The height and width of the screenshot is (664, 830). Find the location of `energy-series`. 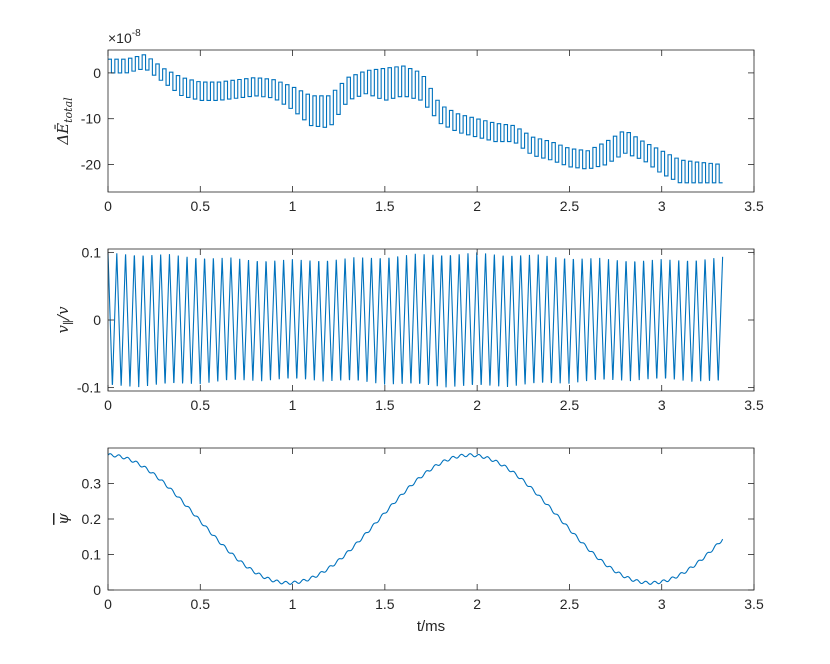

energy-series is located at coordinates (415, 119).